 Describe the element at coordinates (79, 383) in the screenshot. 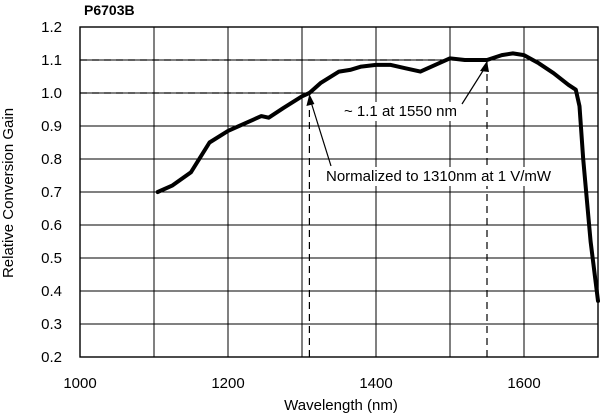

I see `x-tick-label: 1000` at that location.